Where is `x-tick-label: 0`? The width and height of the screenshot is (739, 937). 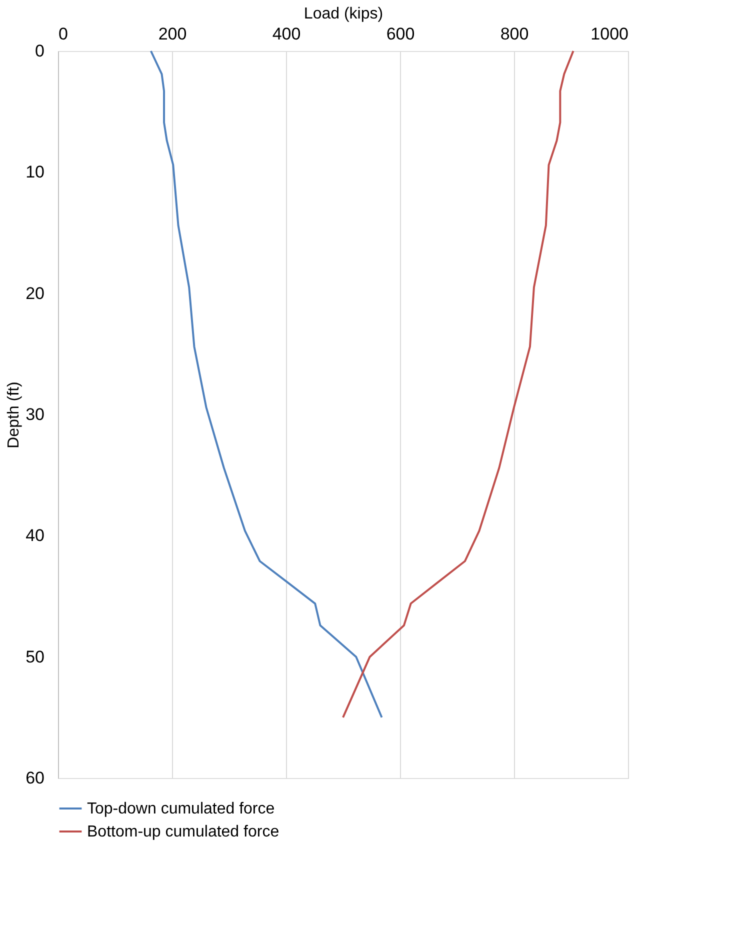
x-tick-label: 0 is located at coordinates (63, 34).